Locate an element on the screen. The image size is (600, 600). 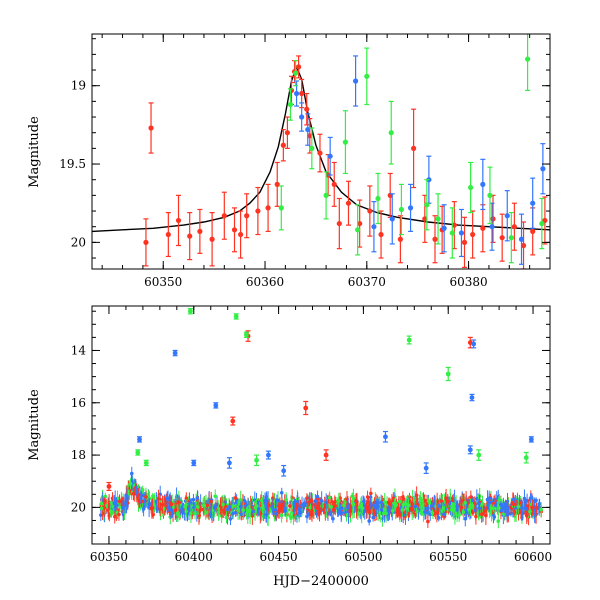
x-tick-label: 60380 is located at coordinates (468, 282).